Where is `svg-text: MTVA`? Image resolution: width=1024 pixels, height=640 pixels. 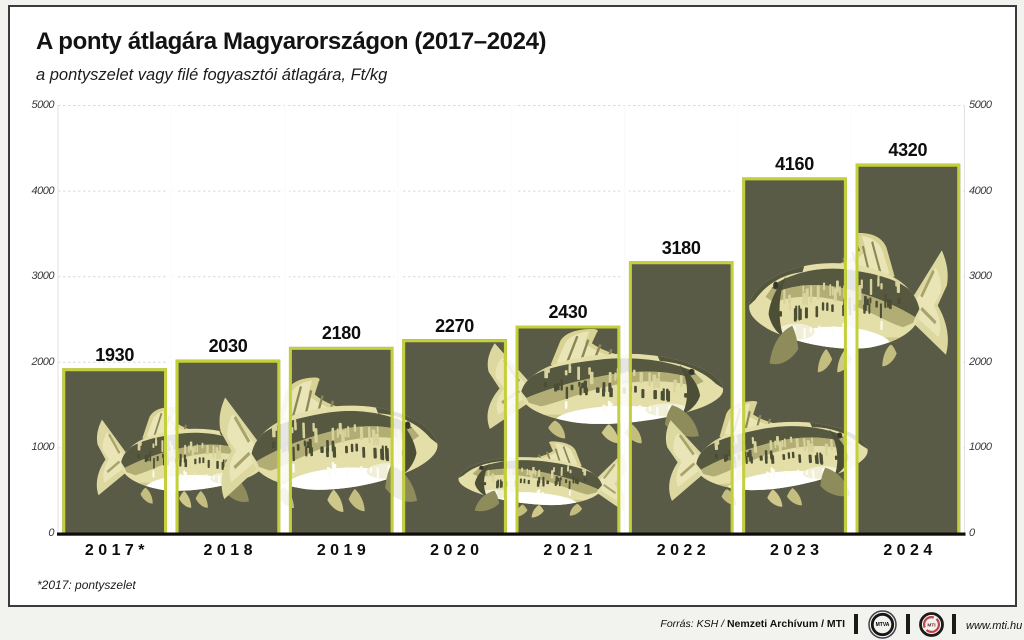 svg-text: MTVA is located at coordinates (883, 625).